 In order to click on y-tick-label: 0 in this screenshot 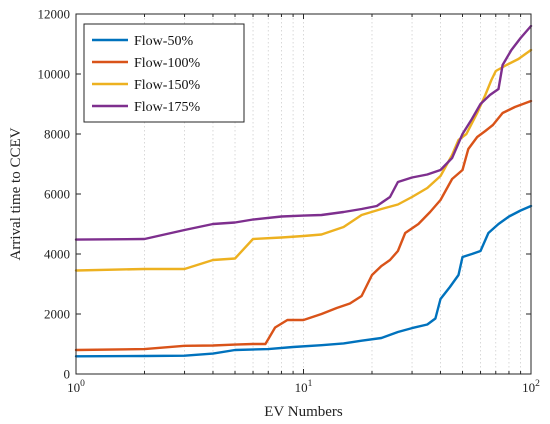, I will do `click(67, 374)`.